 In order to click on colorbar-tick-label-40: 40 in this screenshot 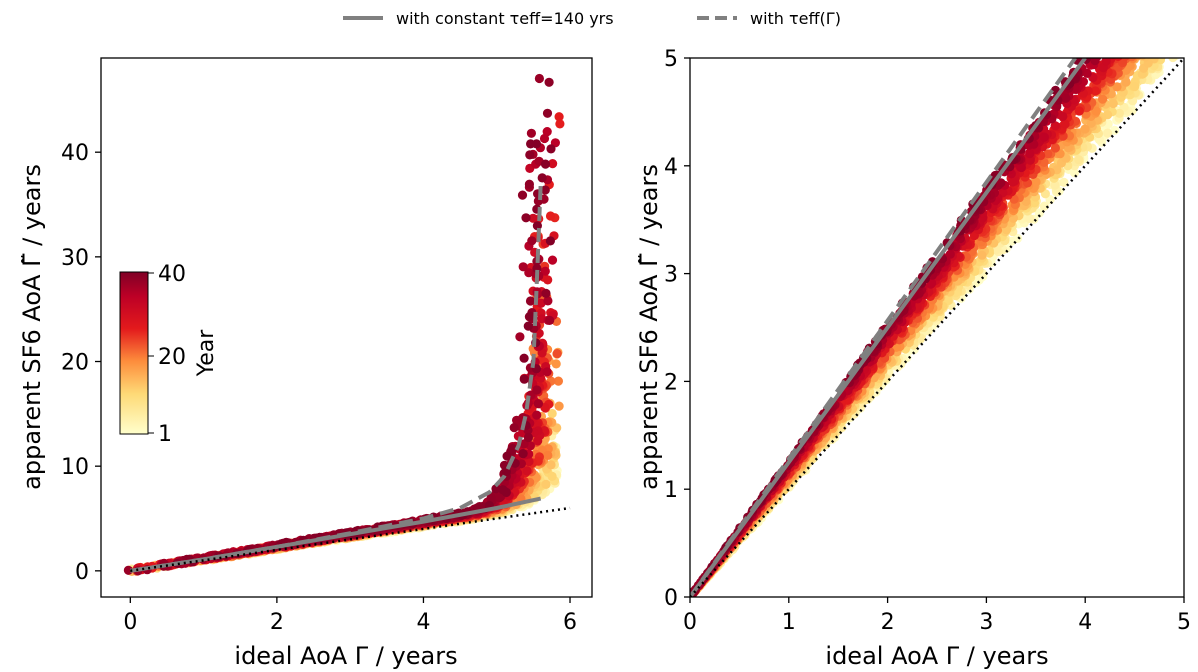, I will do `click(172, 274)`.